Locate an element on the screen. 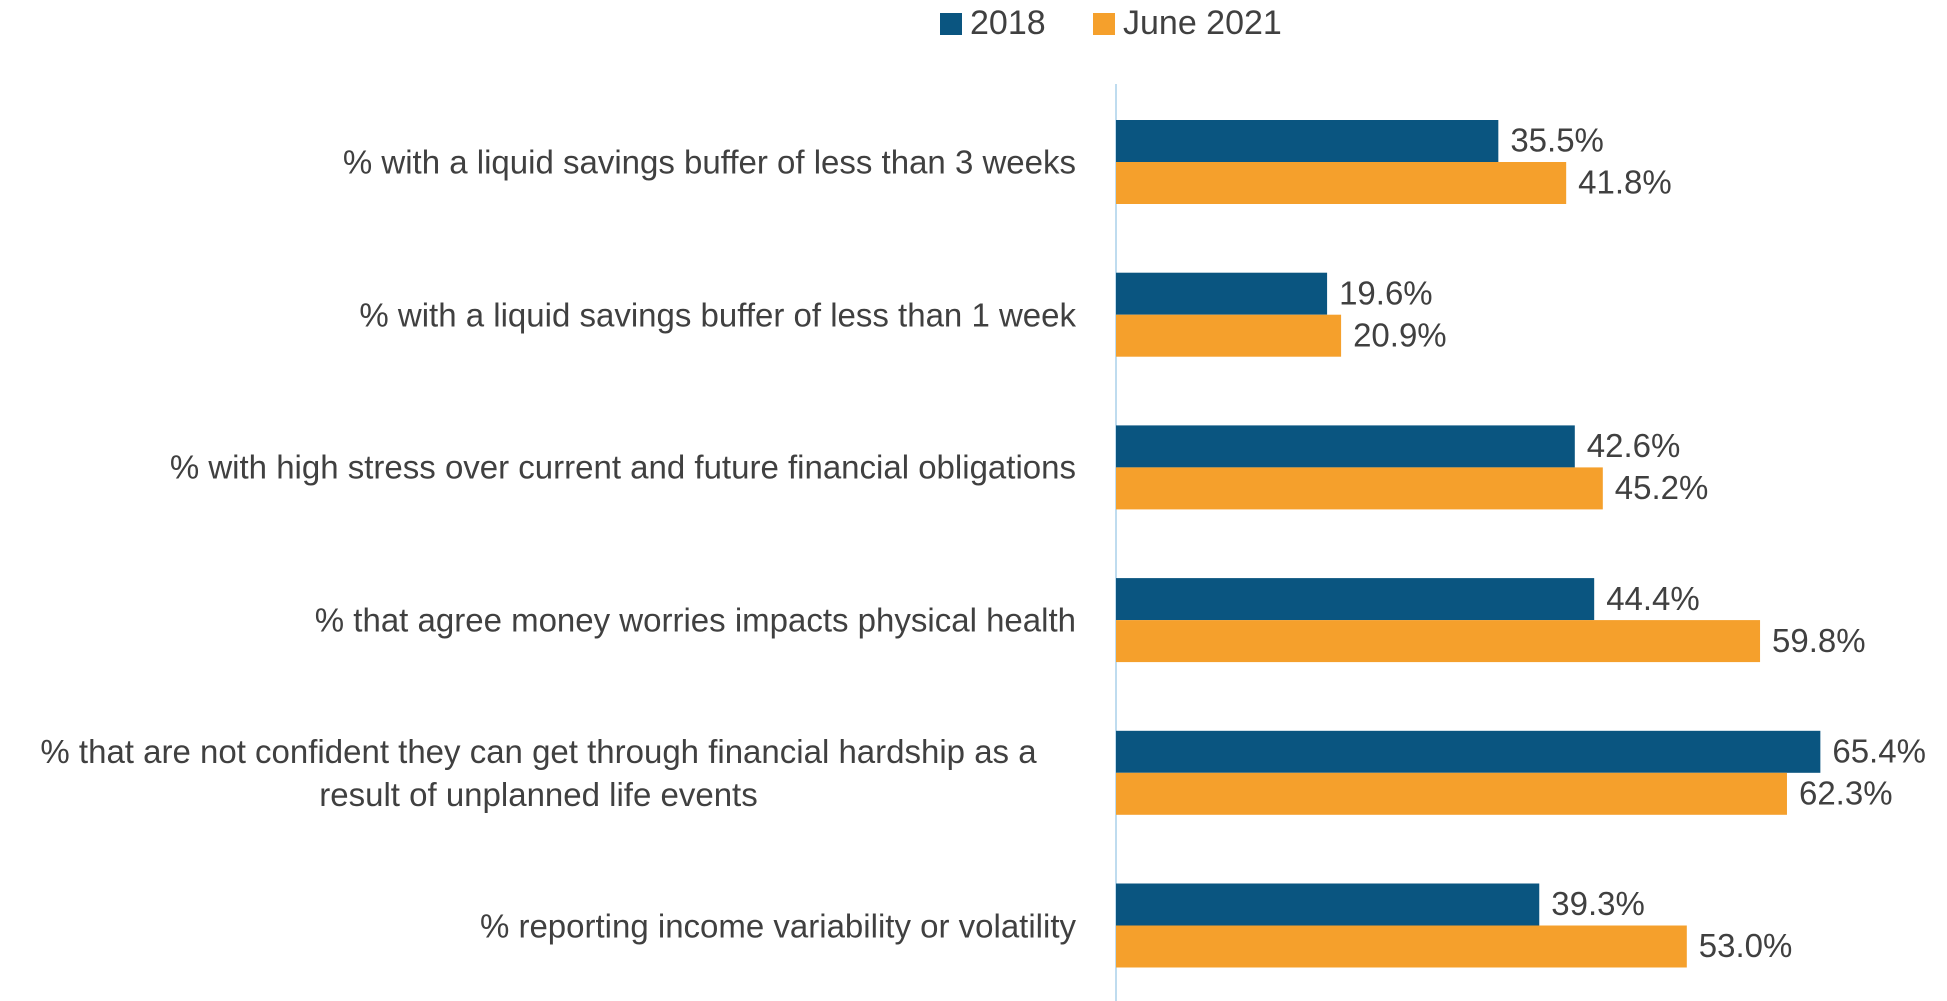 The width and height of the screenshot is (1947, 1001). value-label: 39.3% is located at coordinates (1598, 903).